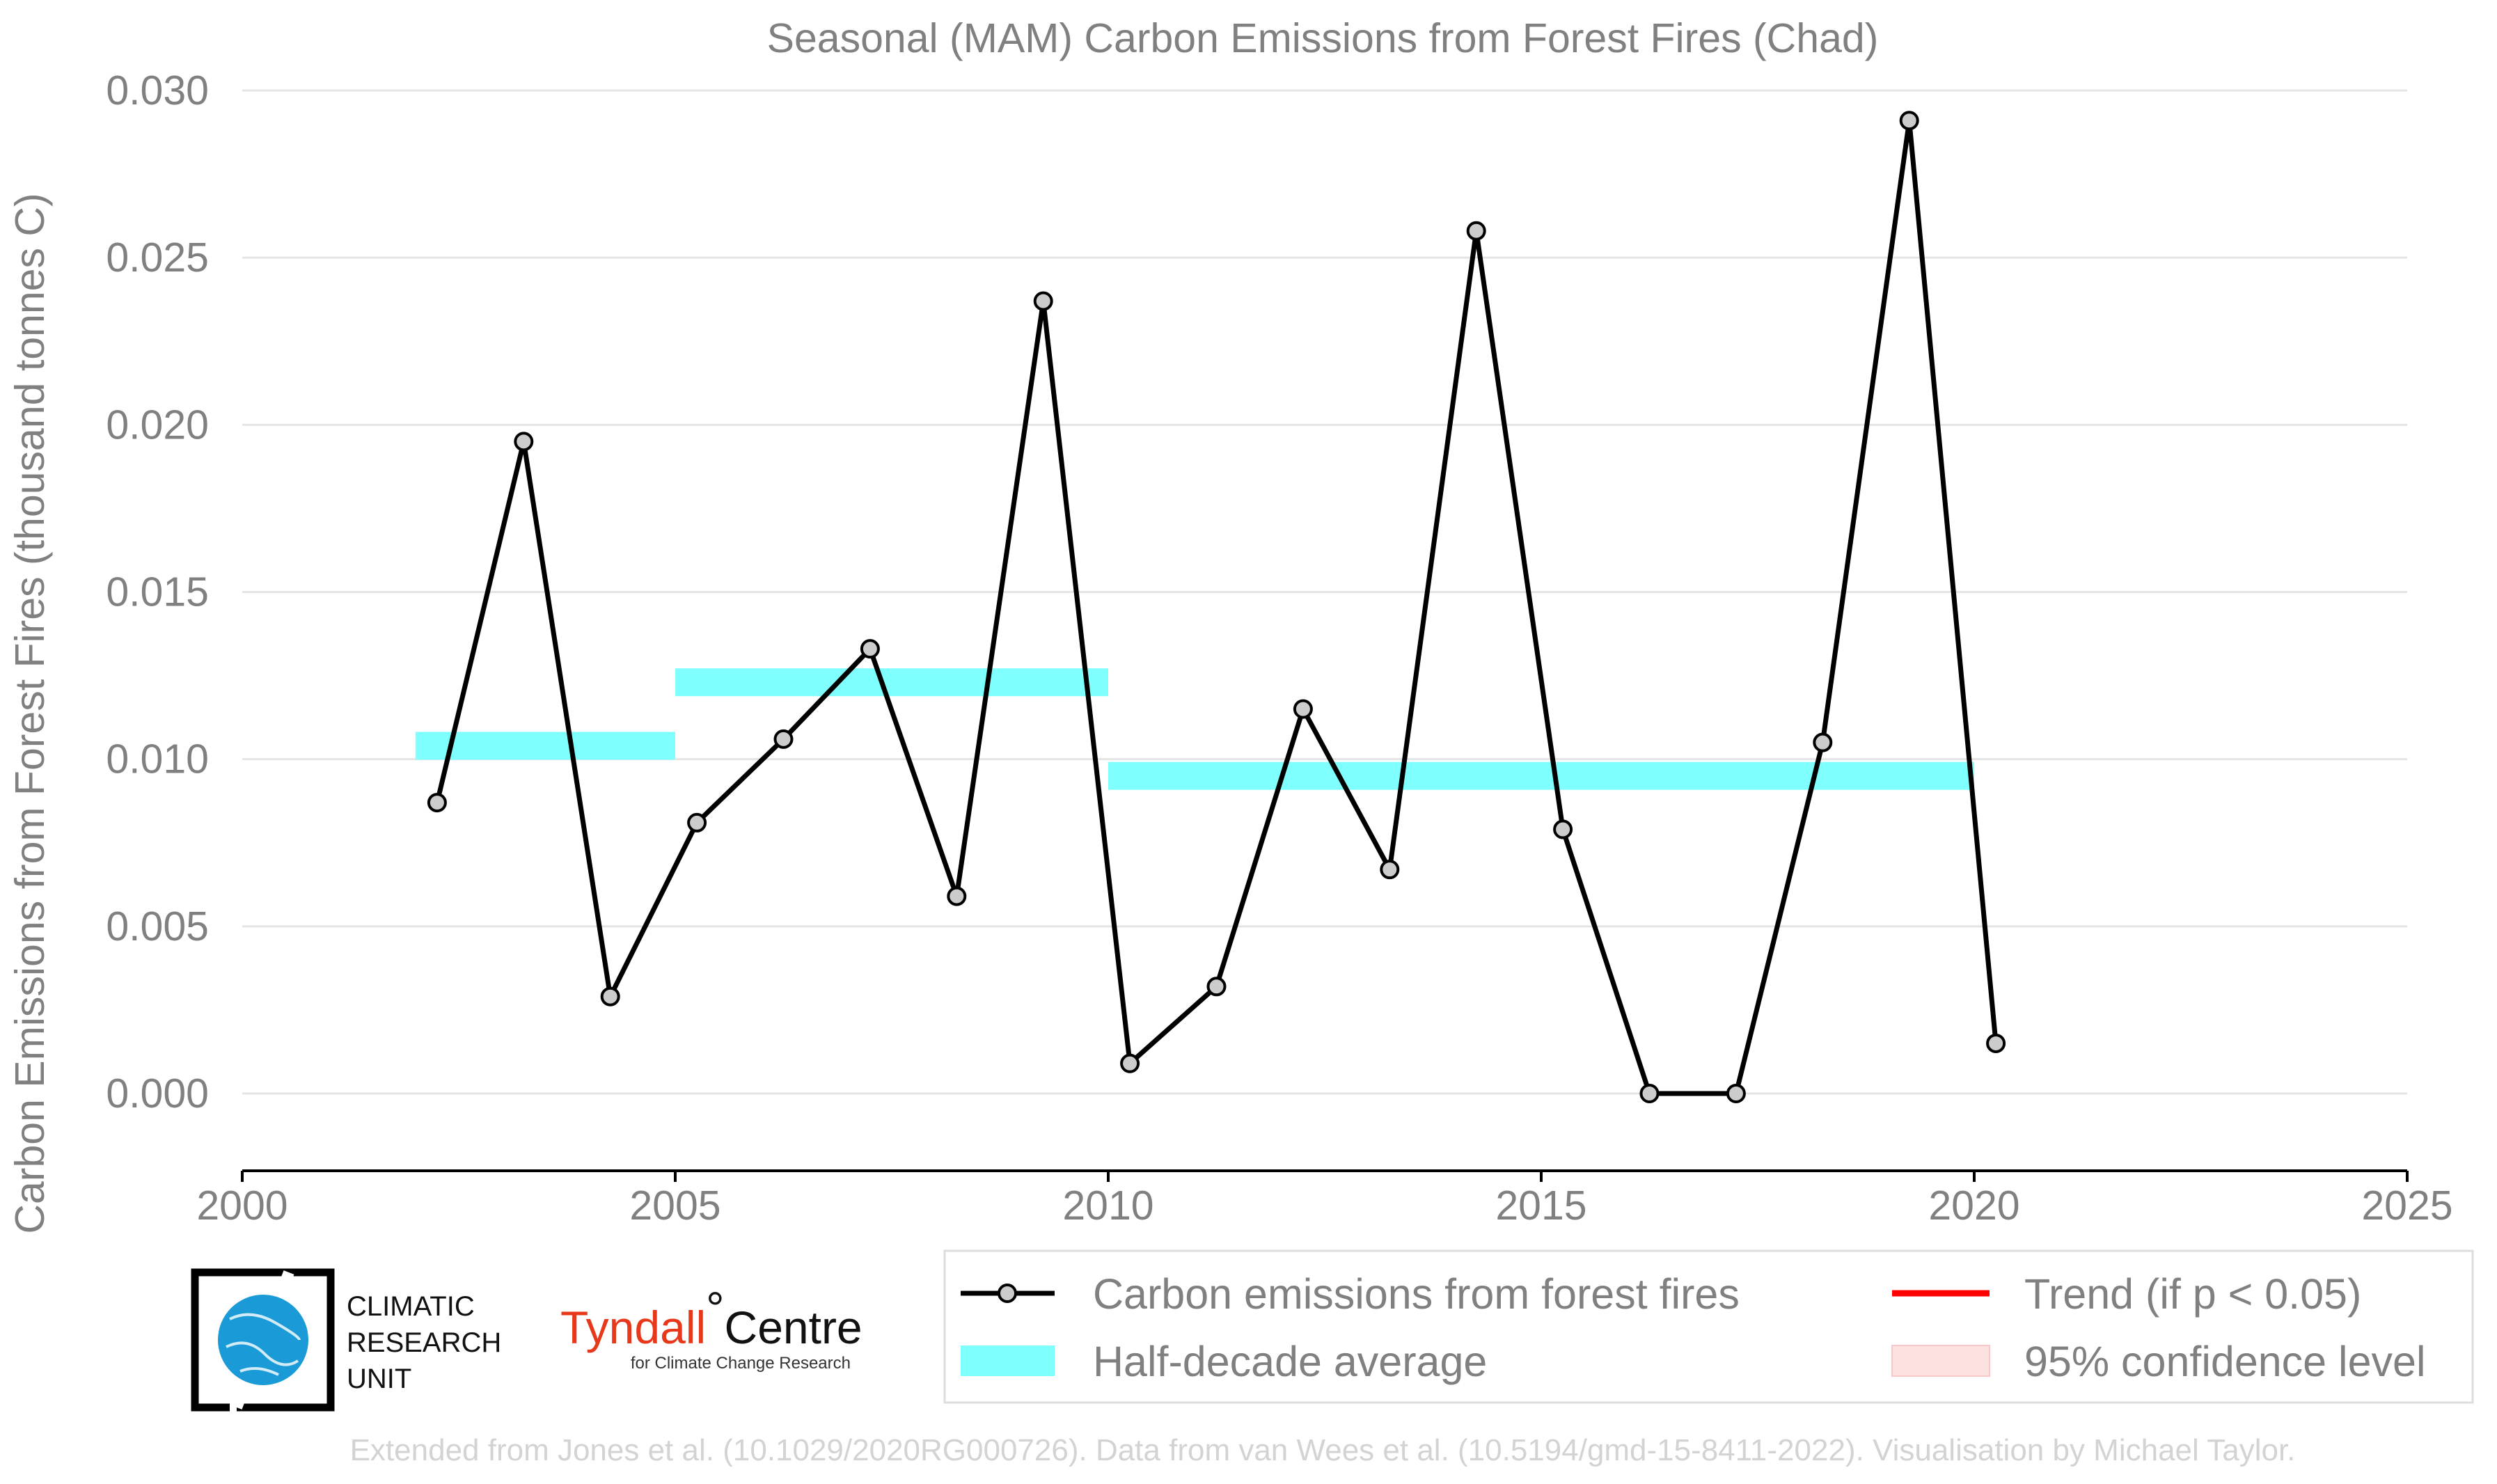 Image resolution: width=2497 pixels, height=1484 pixels. What do you see at coordinates (411, 1306) in the screenshot?
I see `cru-text-line-1: CLIMATIC` at bounding box center [411, 1306].